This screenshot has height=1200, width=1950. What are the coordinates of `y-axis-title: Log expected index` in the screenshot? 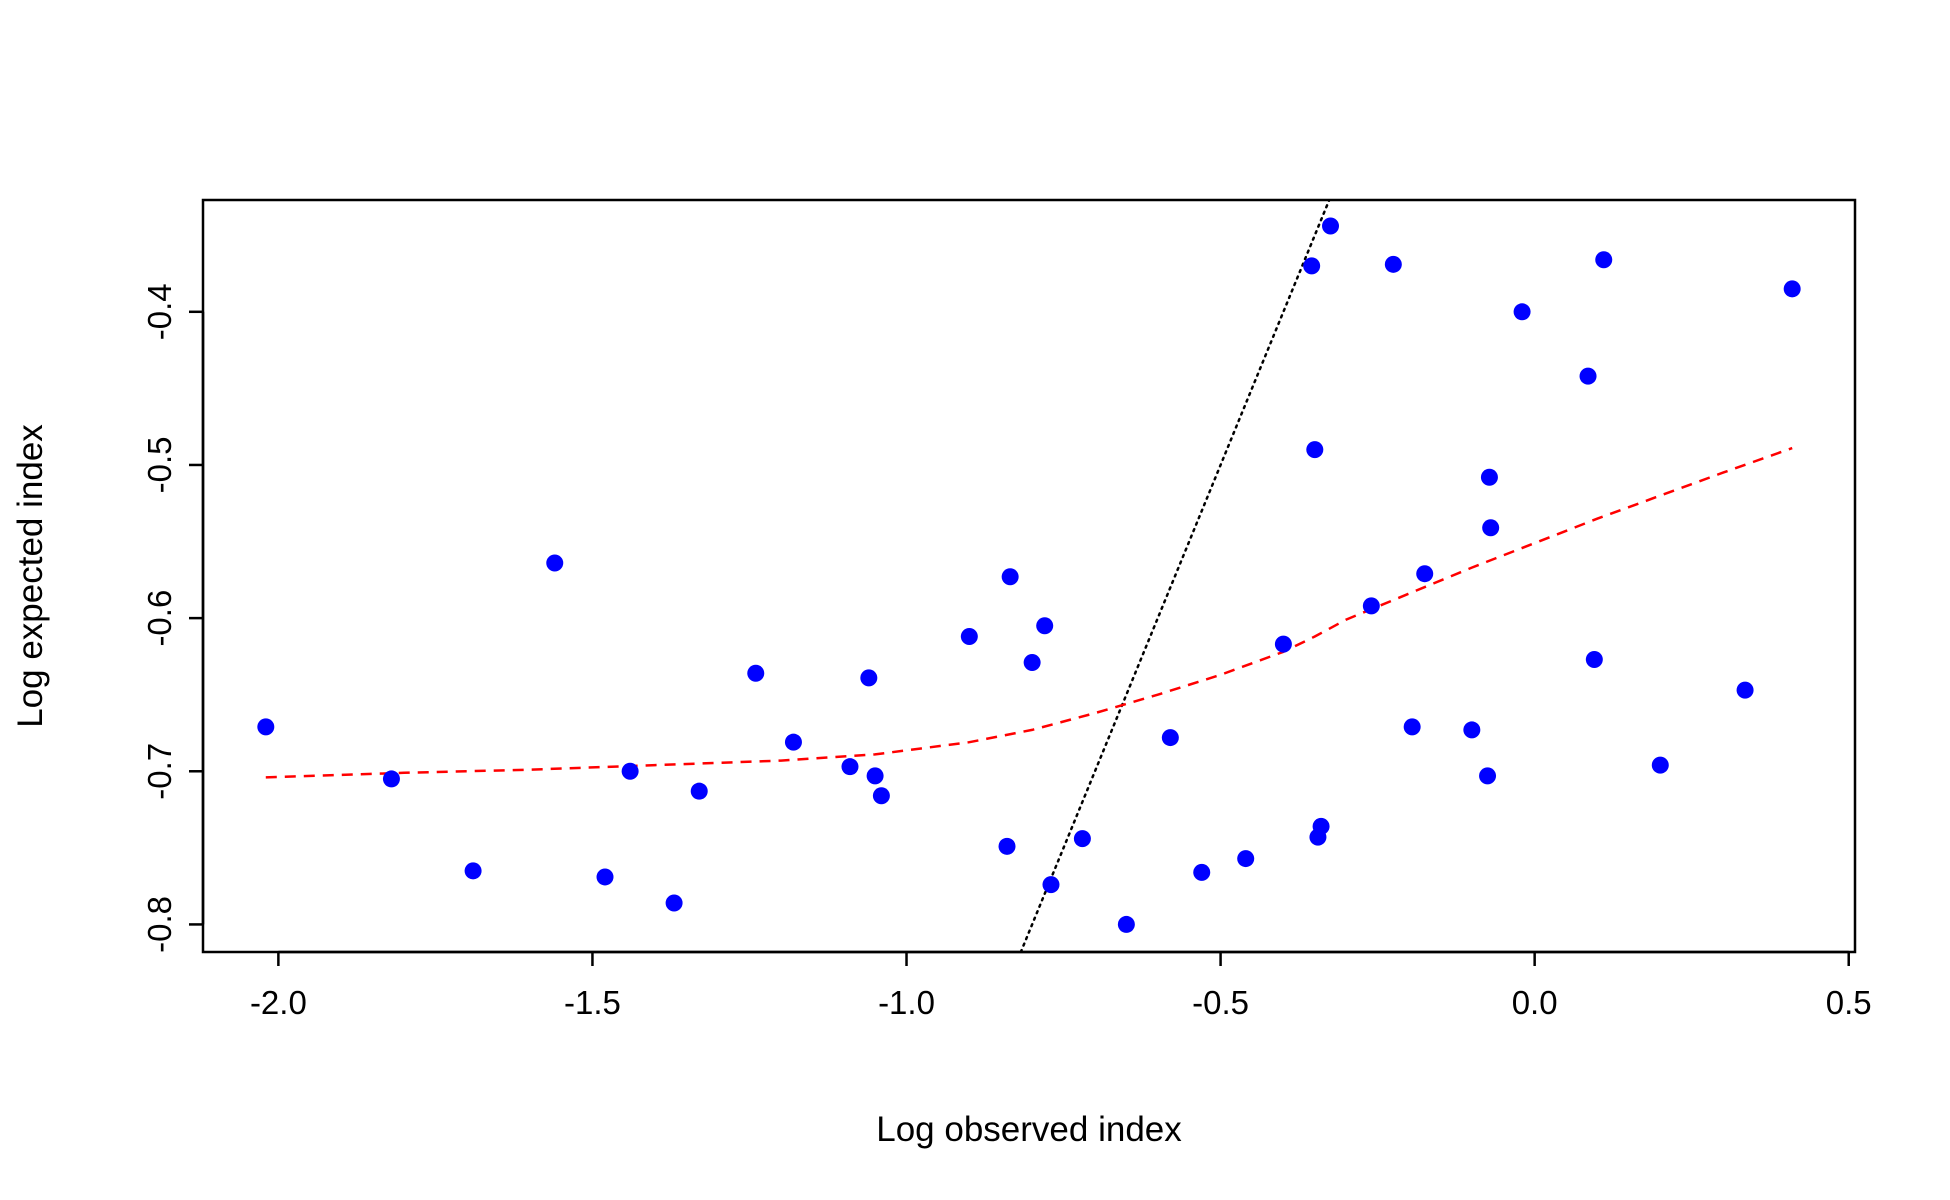 It's located at (30, 576).